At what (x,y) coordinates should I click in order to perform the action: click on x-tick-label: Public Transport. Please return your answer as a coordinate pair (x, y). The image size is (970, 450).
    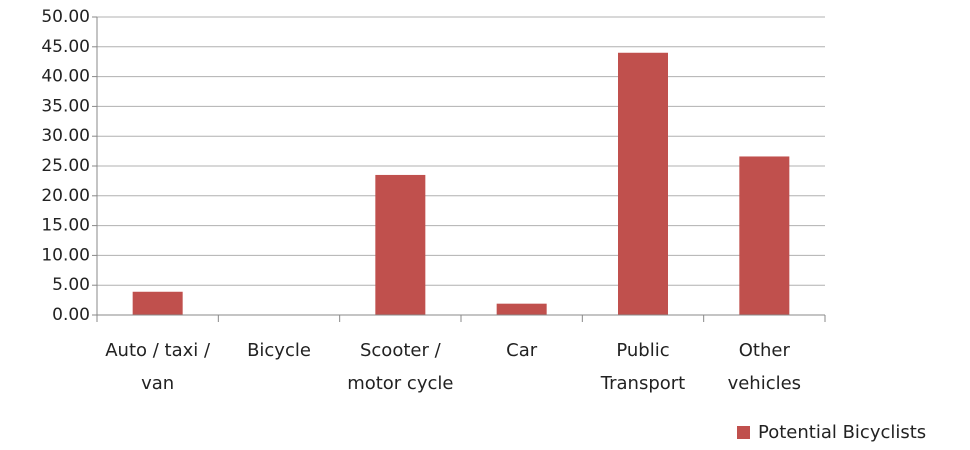
    Looking at the image, I should click on (643, 367).